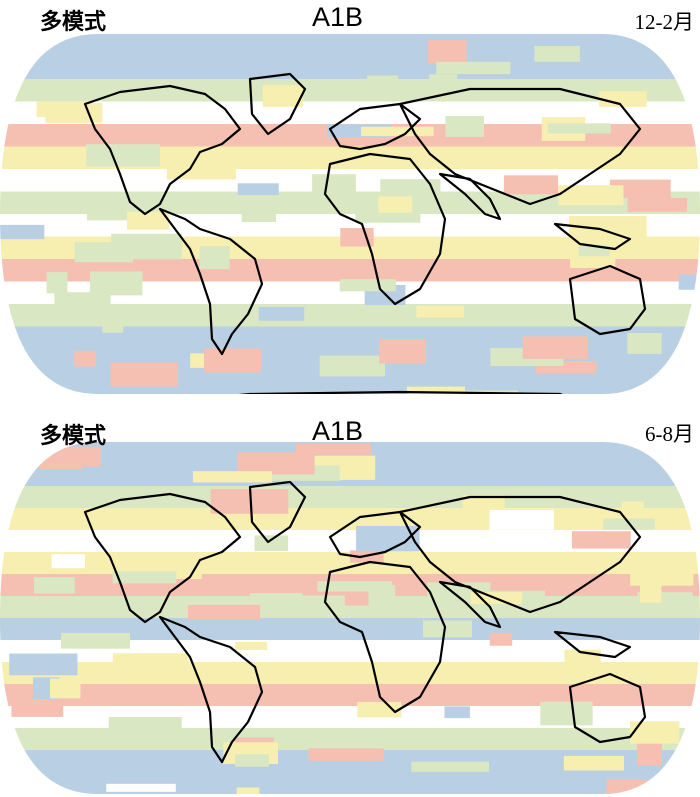 This screenshot has height=797, width=700. I want to click on scenario-label: A1B, so click(338, 17).